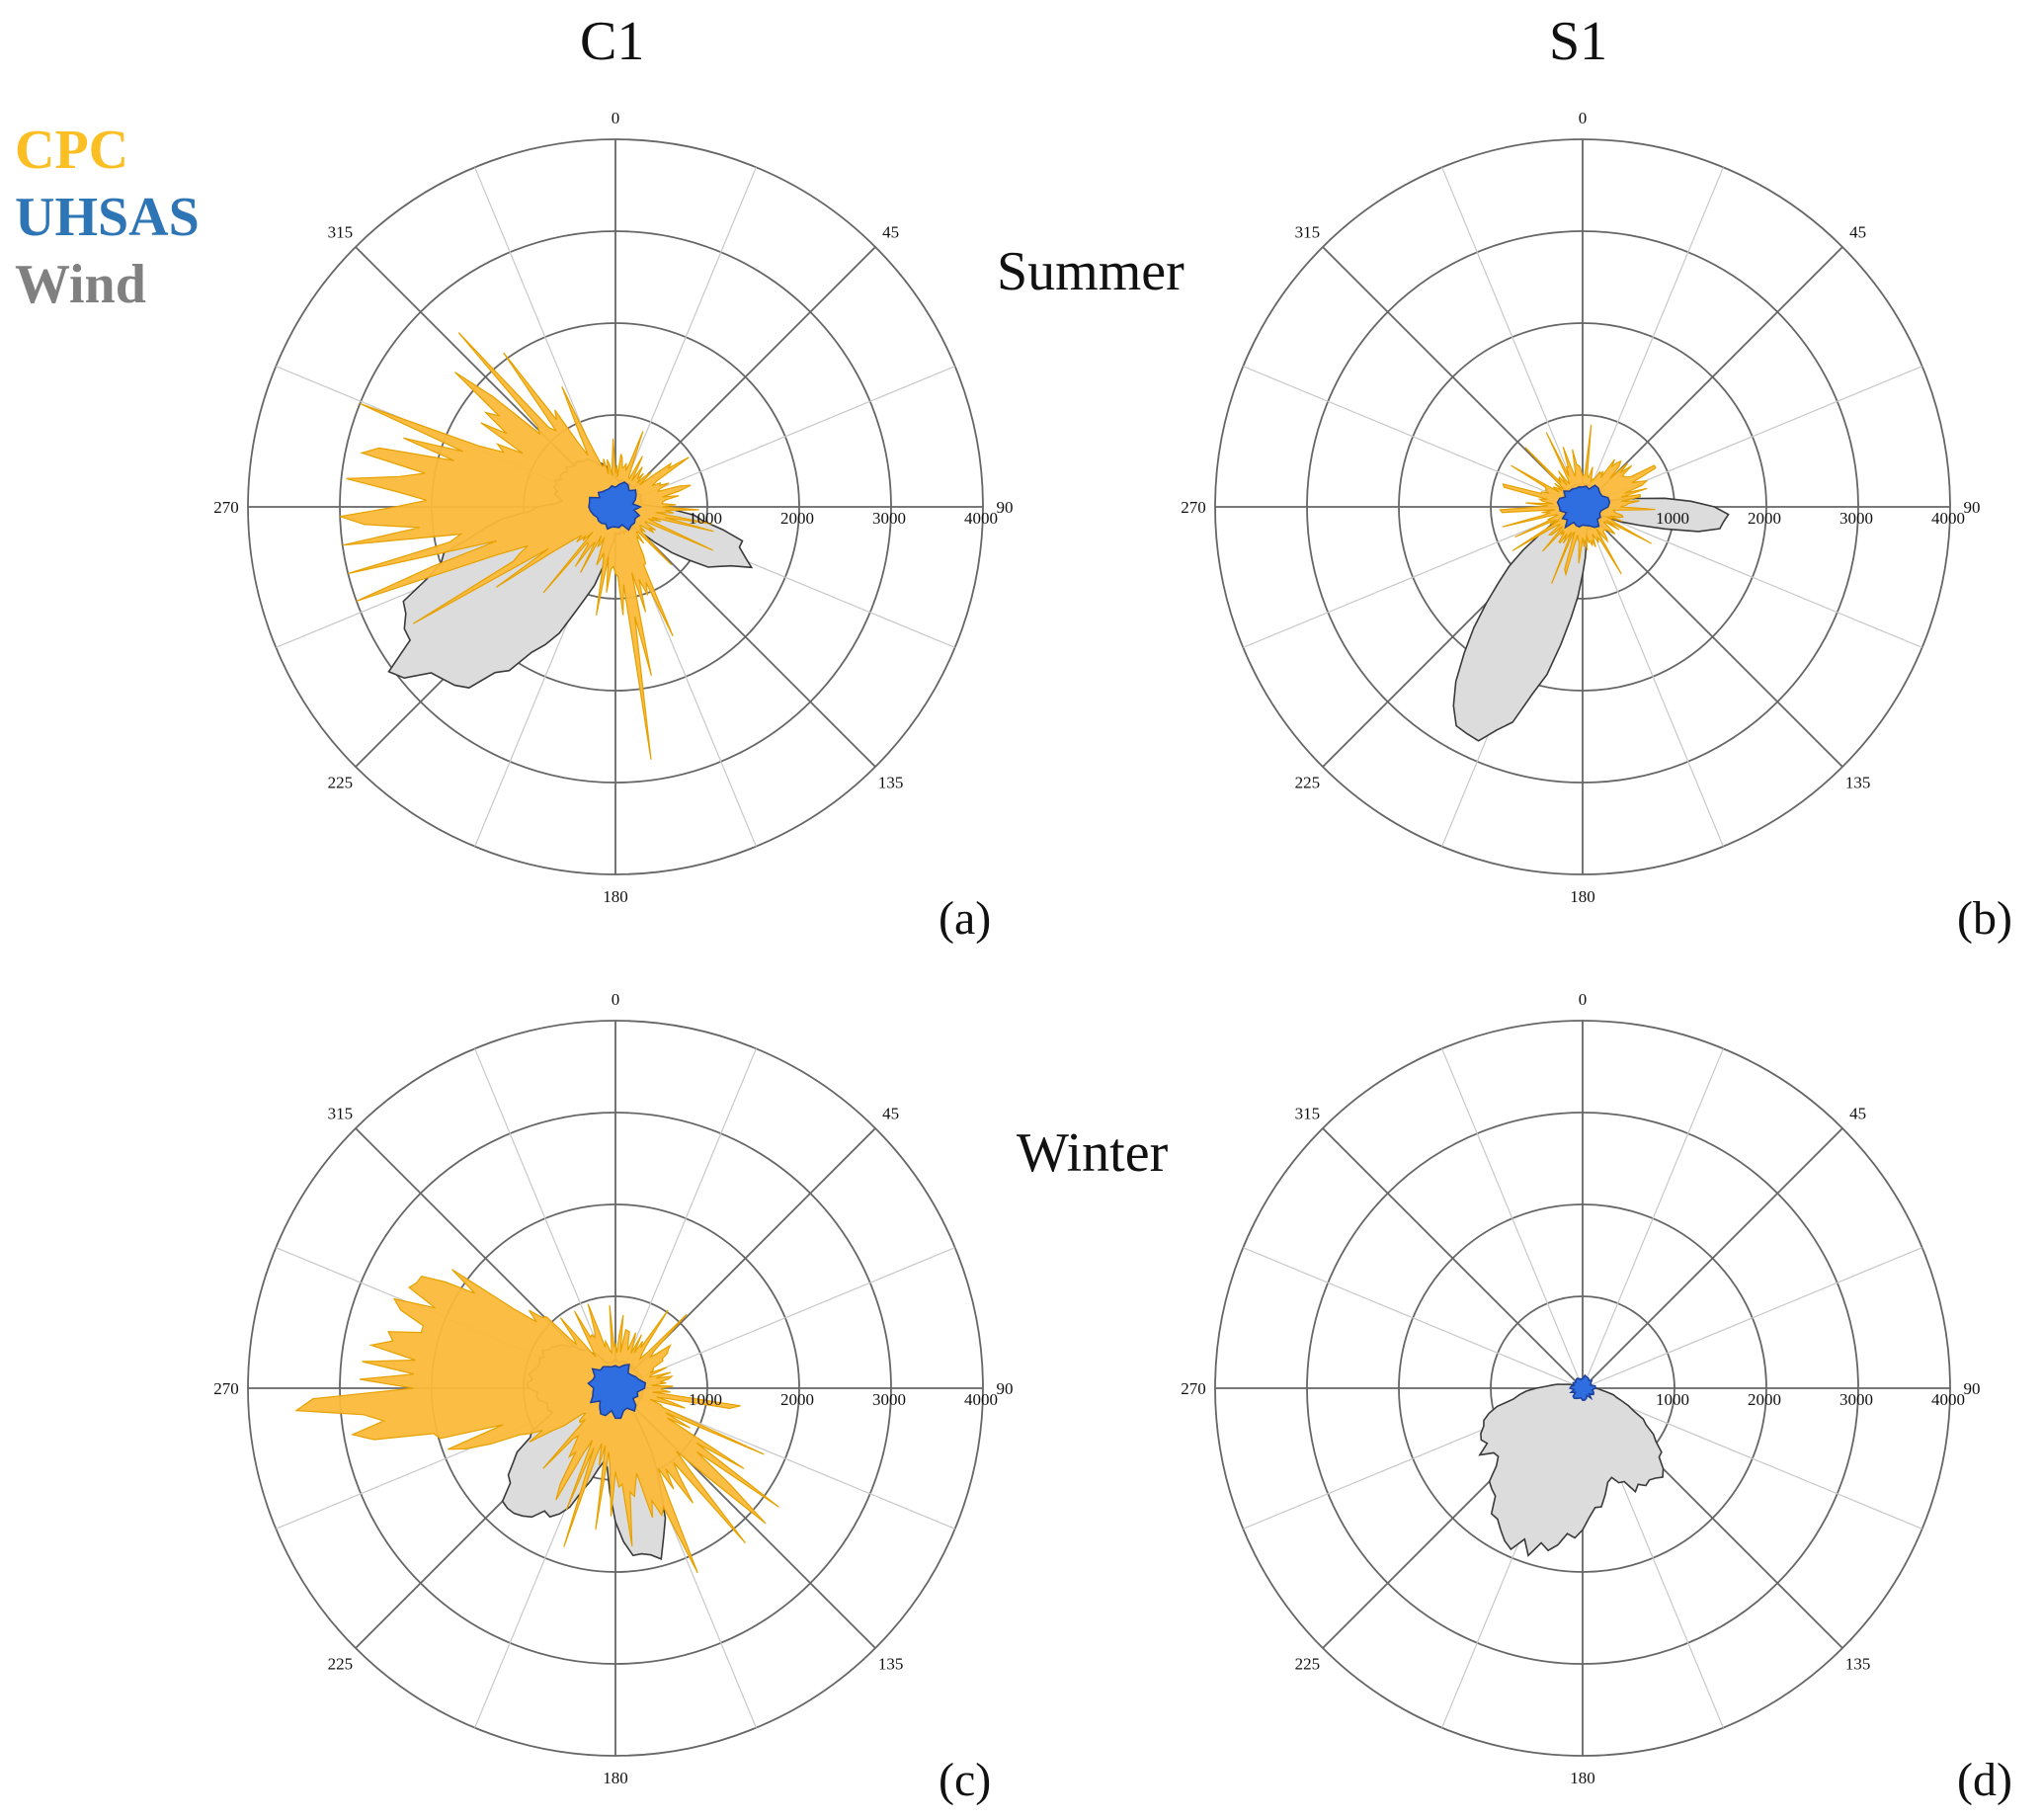 The width and height of the screenshot is (2042, 1820). Describe the element at coordinates (1090, 271) in the screenshot. I see `row-title-summer: Summer` at that location.